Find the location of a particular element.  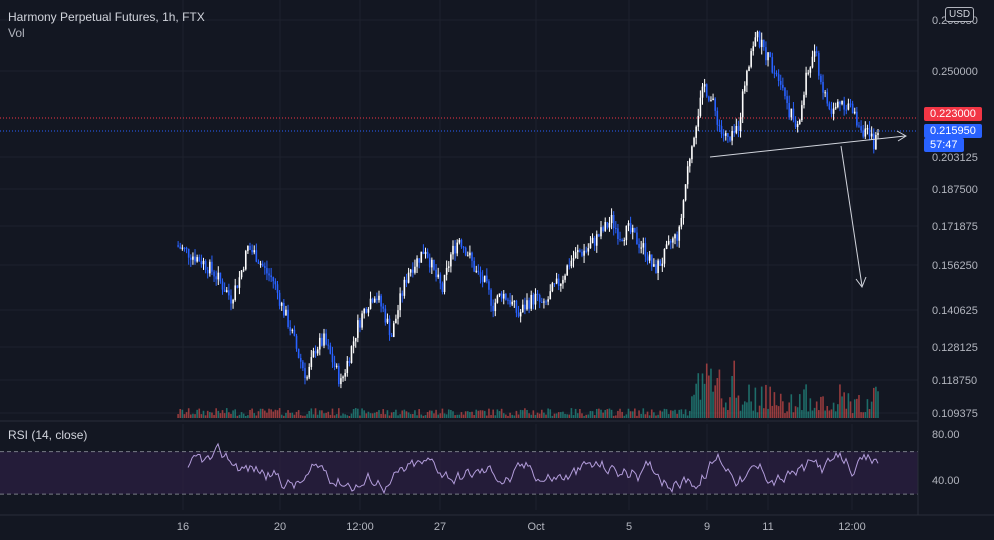

last-price-tag: 0.223000 is located at coordinates (953, 114).